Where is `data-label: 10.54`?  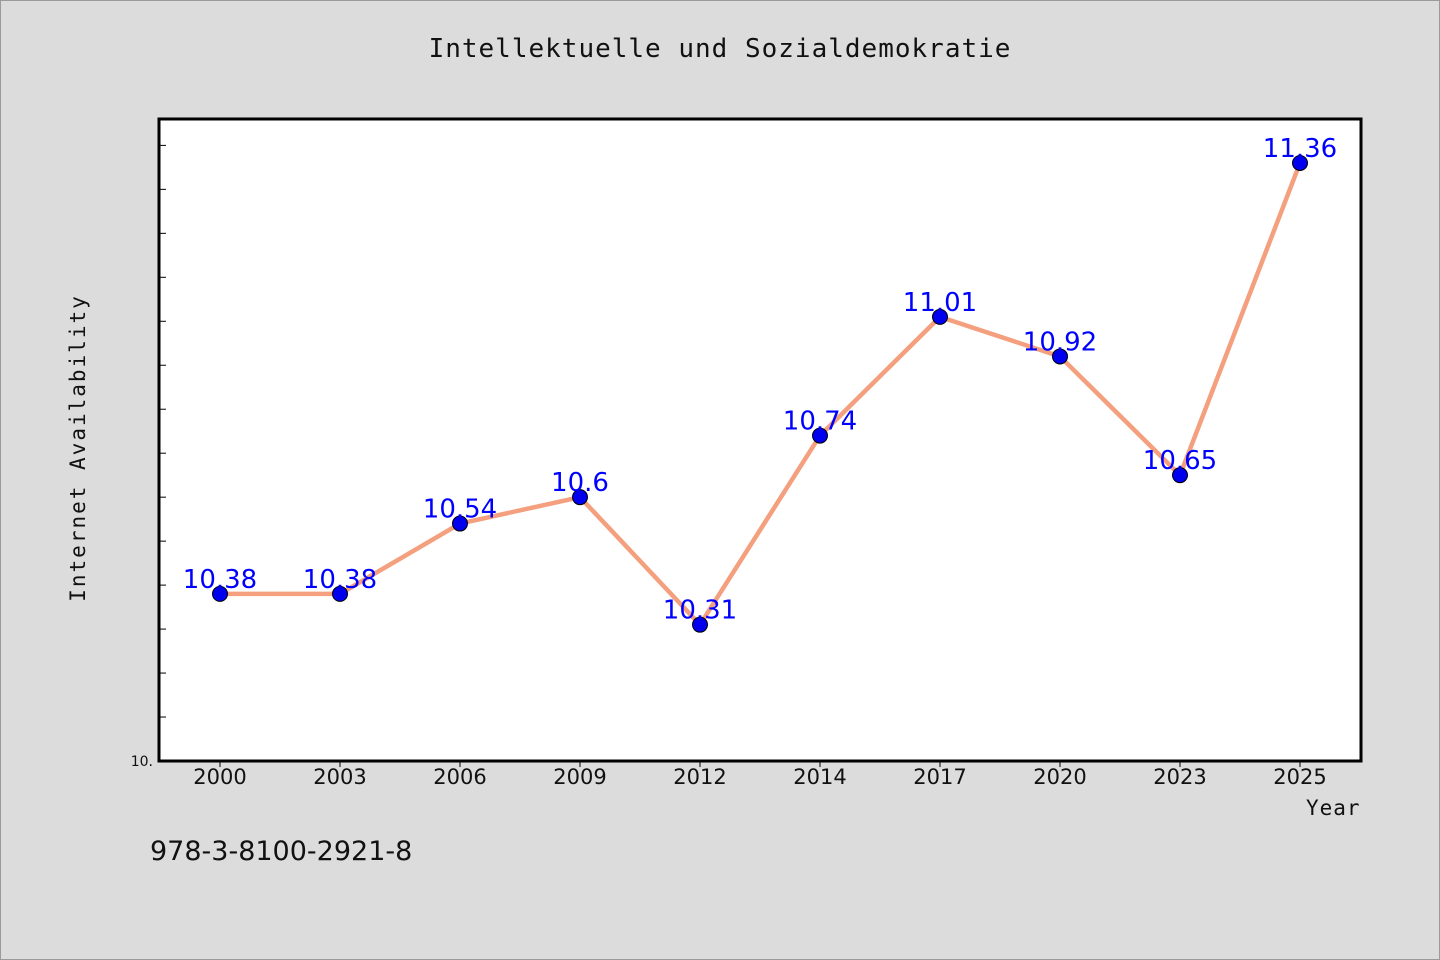 data-label: 10.54 is located at coordinates (460, 510).